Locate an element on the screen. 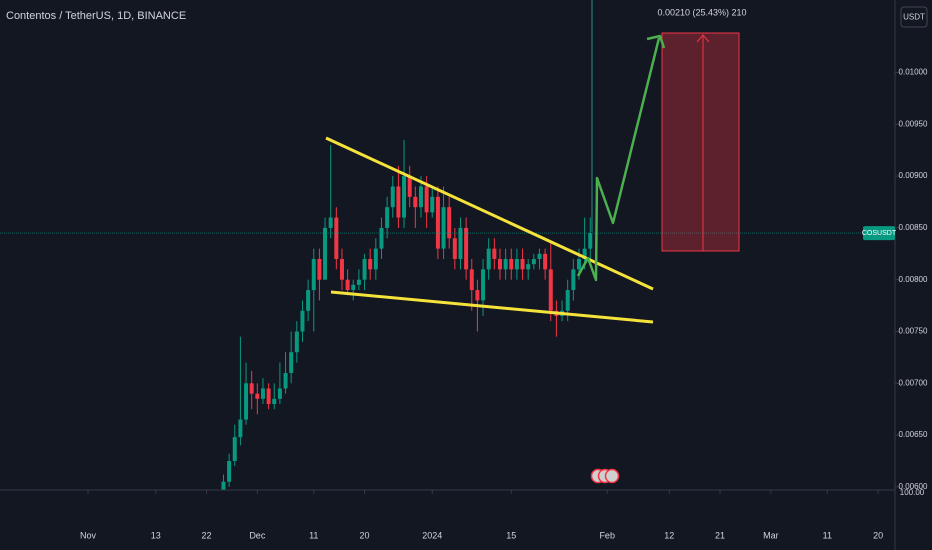 Image resolution: width=932 pixels, height=550 pixels. measure-box is located at coordinates (700, 142).